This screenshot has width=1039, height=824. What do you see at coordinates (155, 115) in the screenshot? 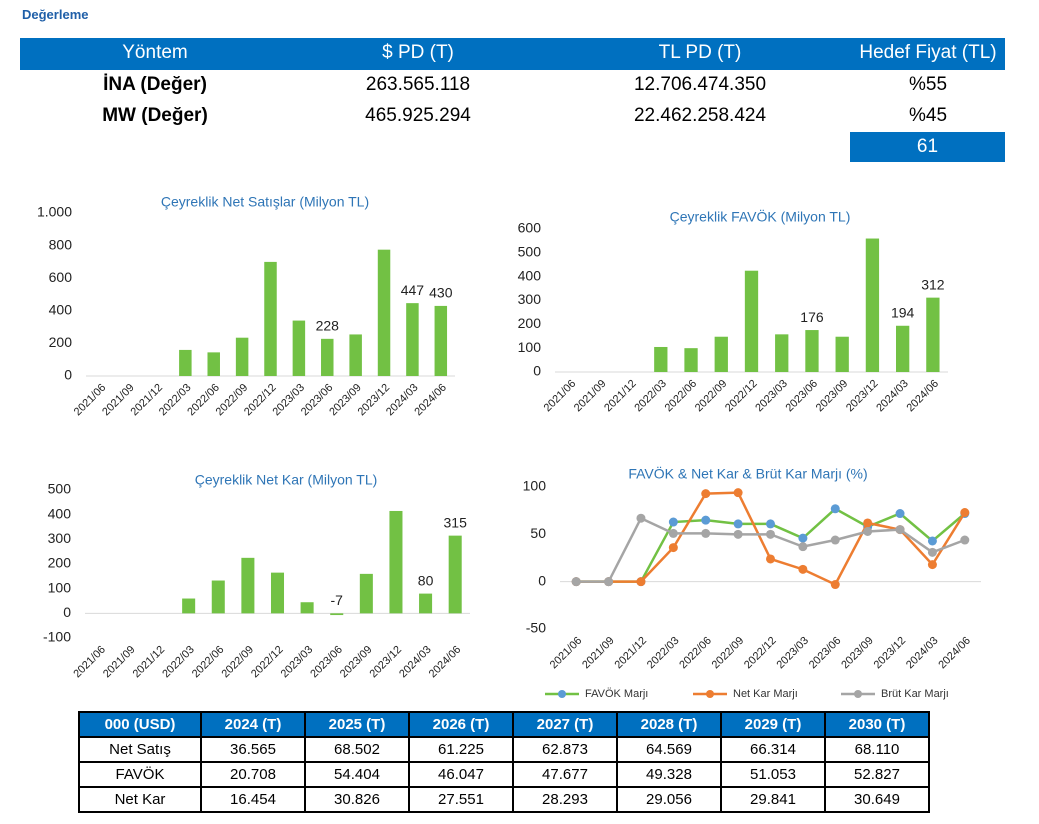
I see `valuation-cell: MW (Değer)` at bounding box center [155, 115].